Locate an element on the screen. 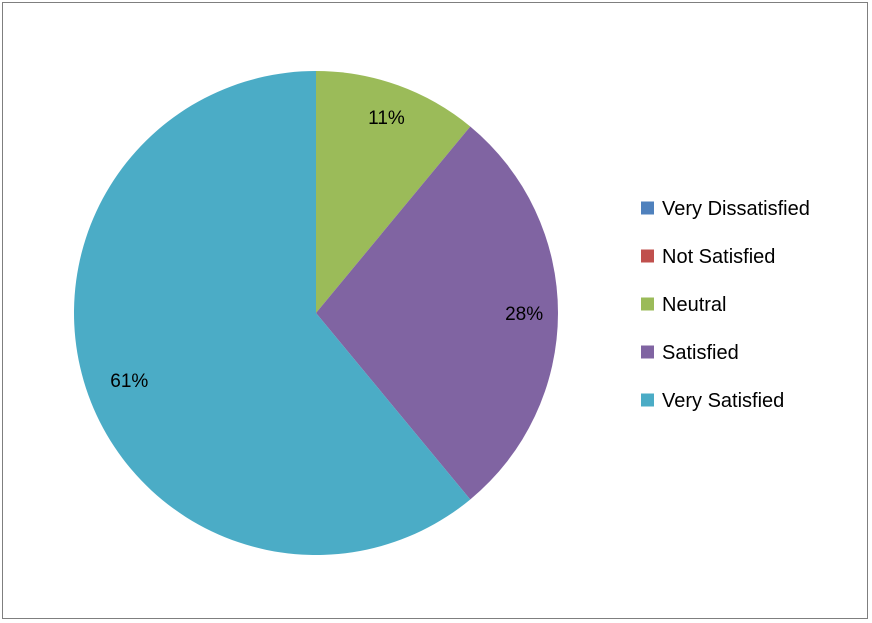  legend-swatch-not-satisfied is located at coordinates (647, 256).